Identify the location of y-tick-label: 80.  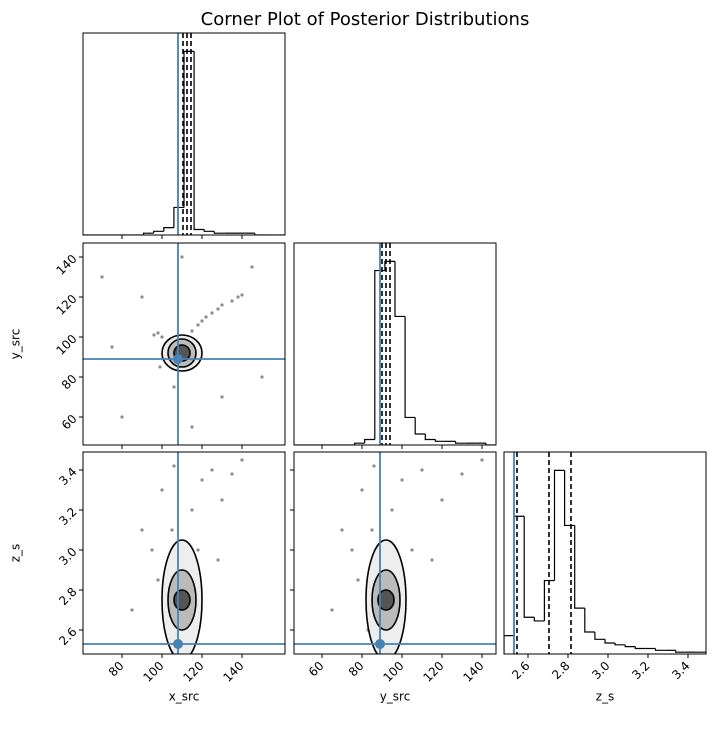
(69, 382).